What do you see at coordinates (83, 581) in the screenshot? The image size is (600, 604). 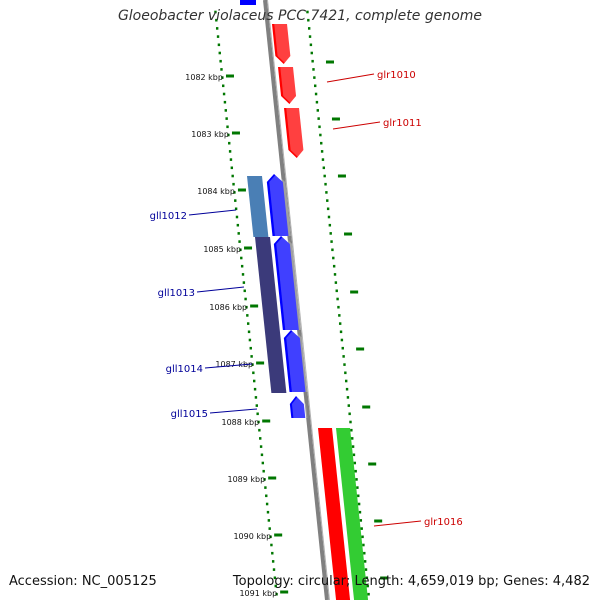 I see `accession-text: Accession: NC_005125` at bounding box center [83, 581].